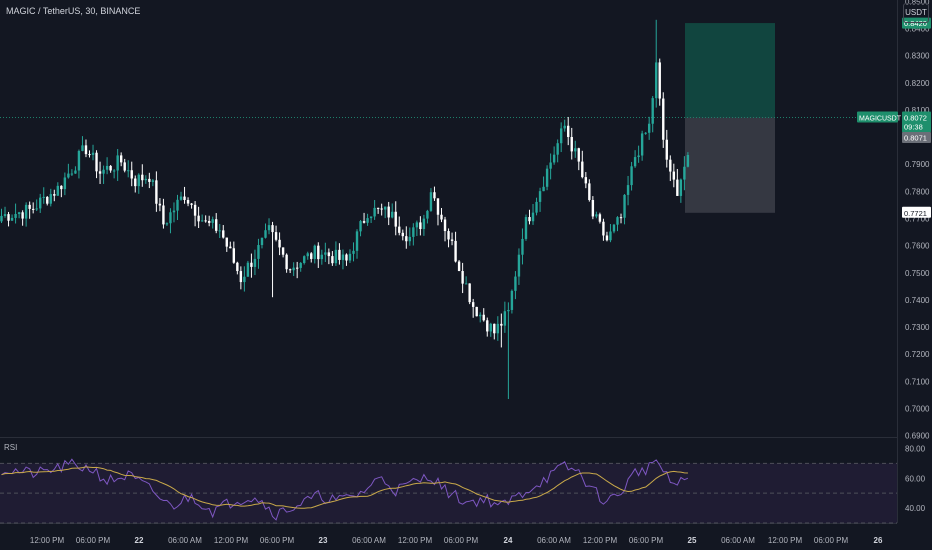 The image size is (932, 550). Describe the element at coordinates (730, 165) in the screenshot. I see `stop-zone` at that location.